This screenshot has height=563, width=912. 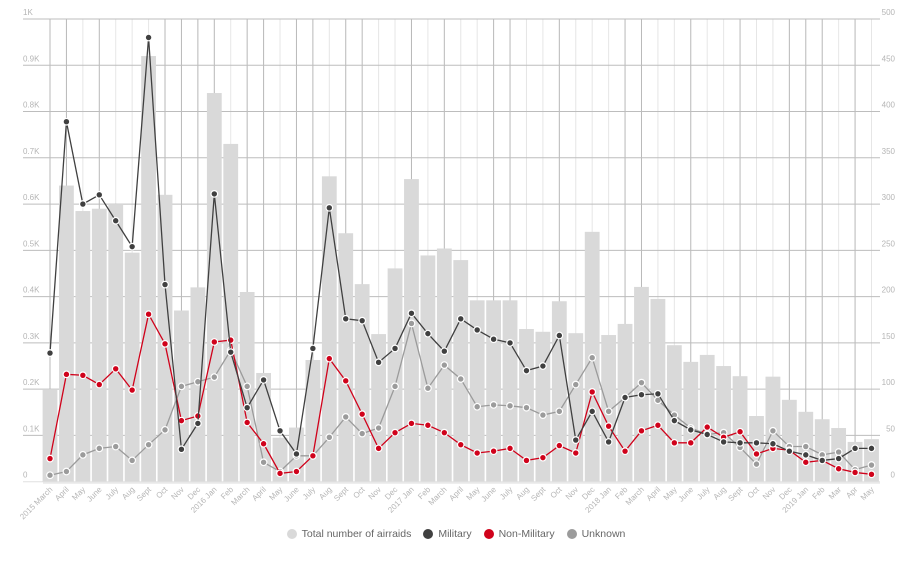 What do you see at coordinates (595, 534) in the screenshot?
I see `legend-item-unknown: Unknown` at bounding box center [595, 534].